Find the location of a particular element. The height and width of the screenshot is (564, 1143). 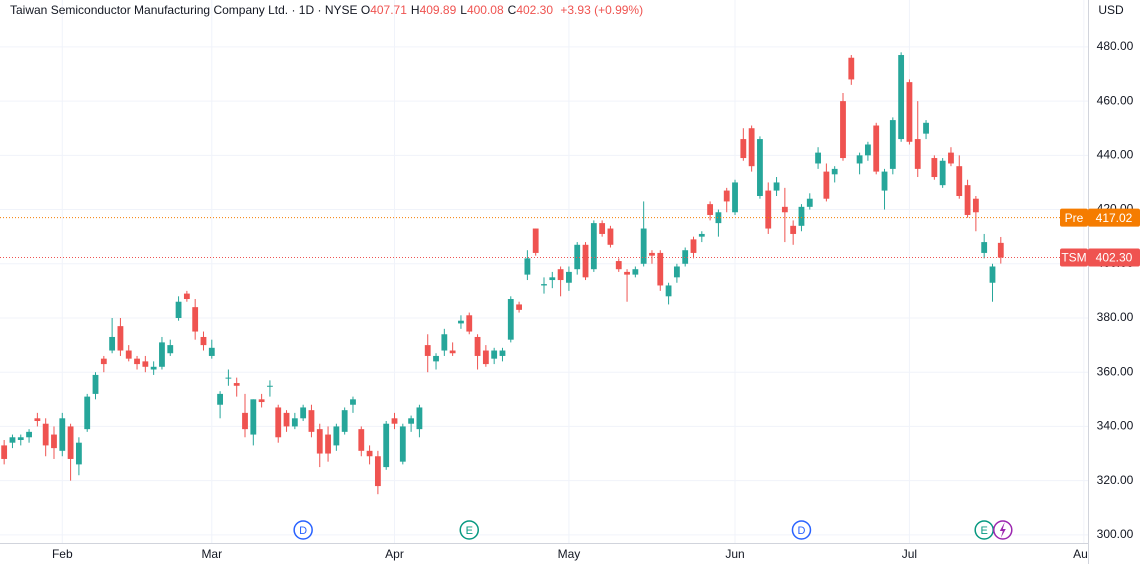

y-tick-label: 480.00 is located at coordinates (1115, 46).